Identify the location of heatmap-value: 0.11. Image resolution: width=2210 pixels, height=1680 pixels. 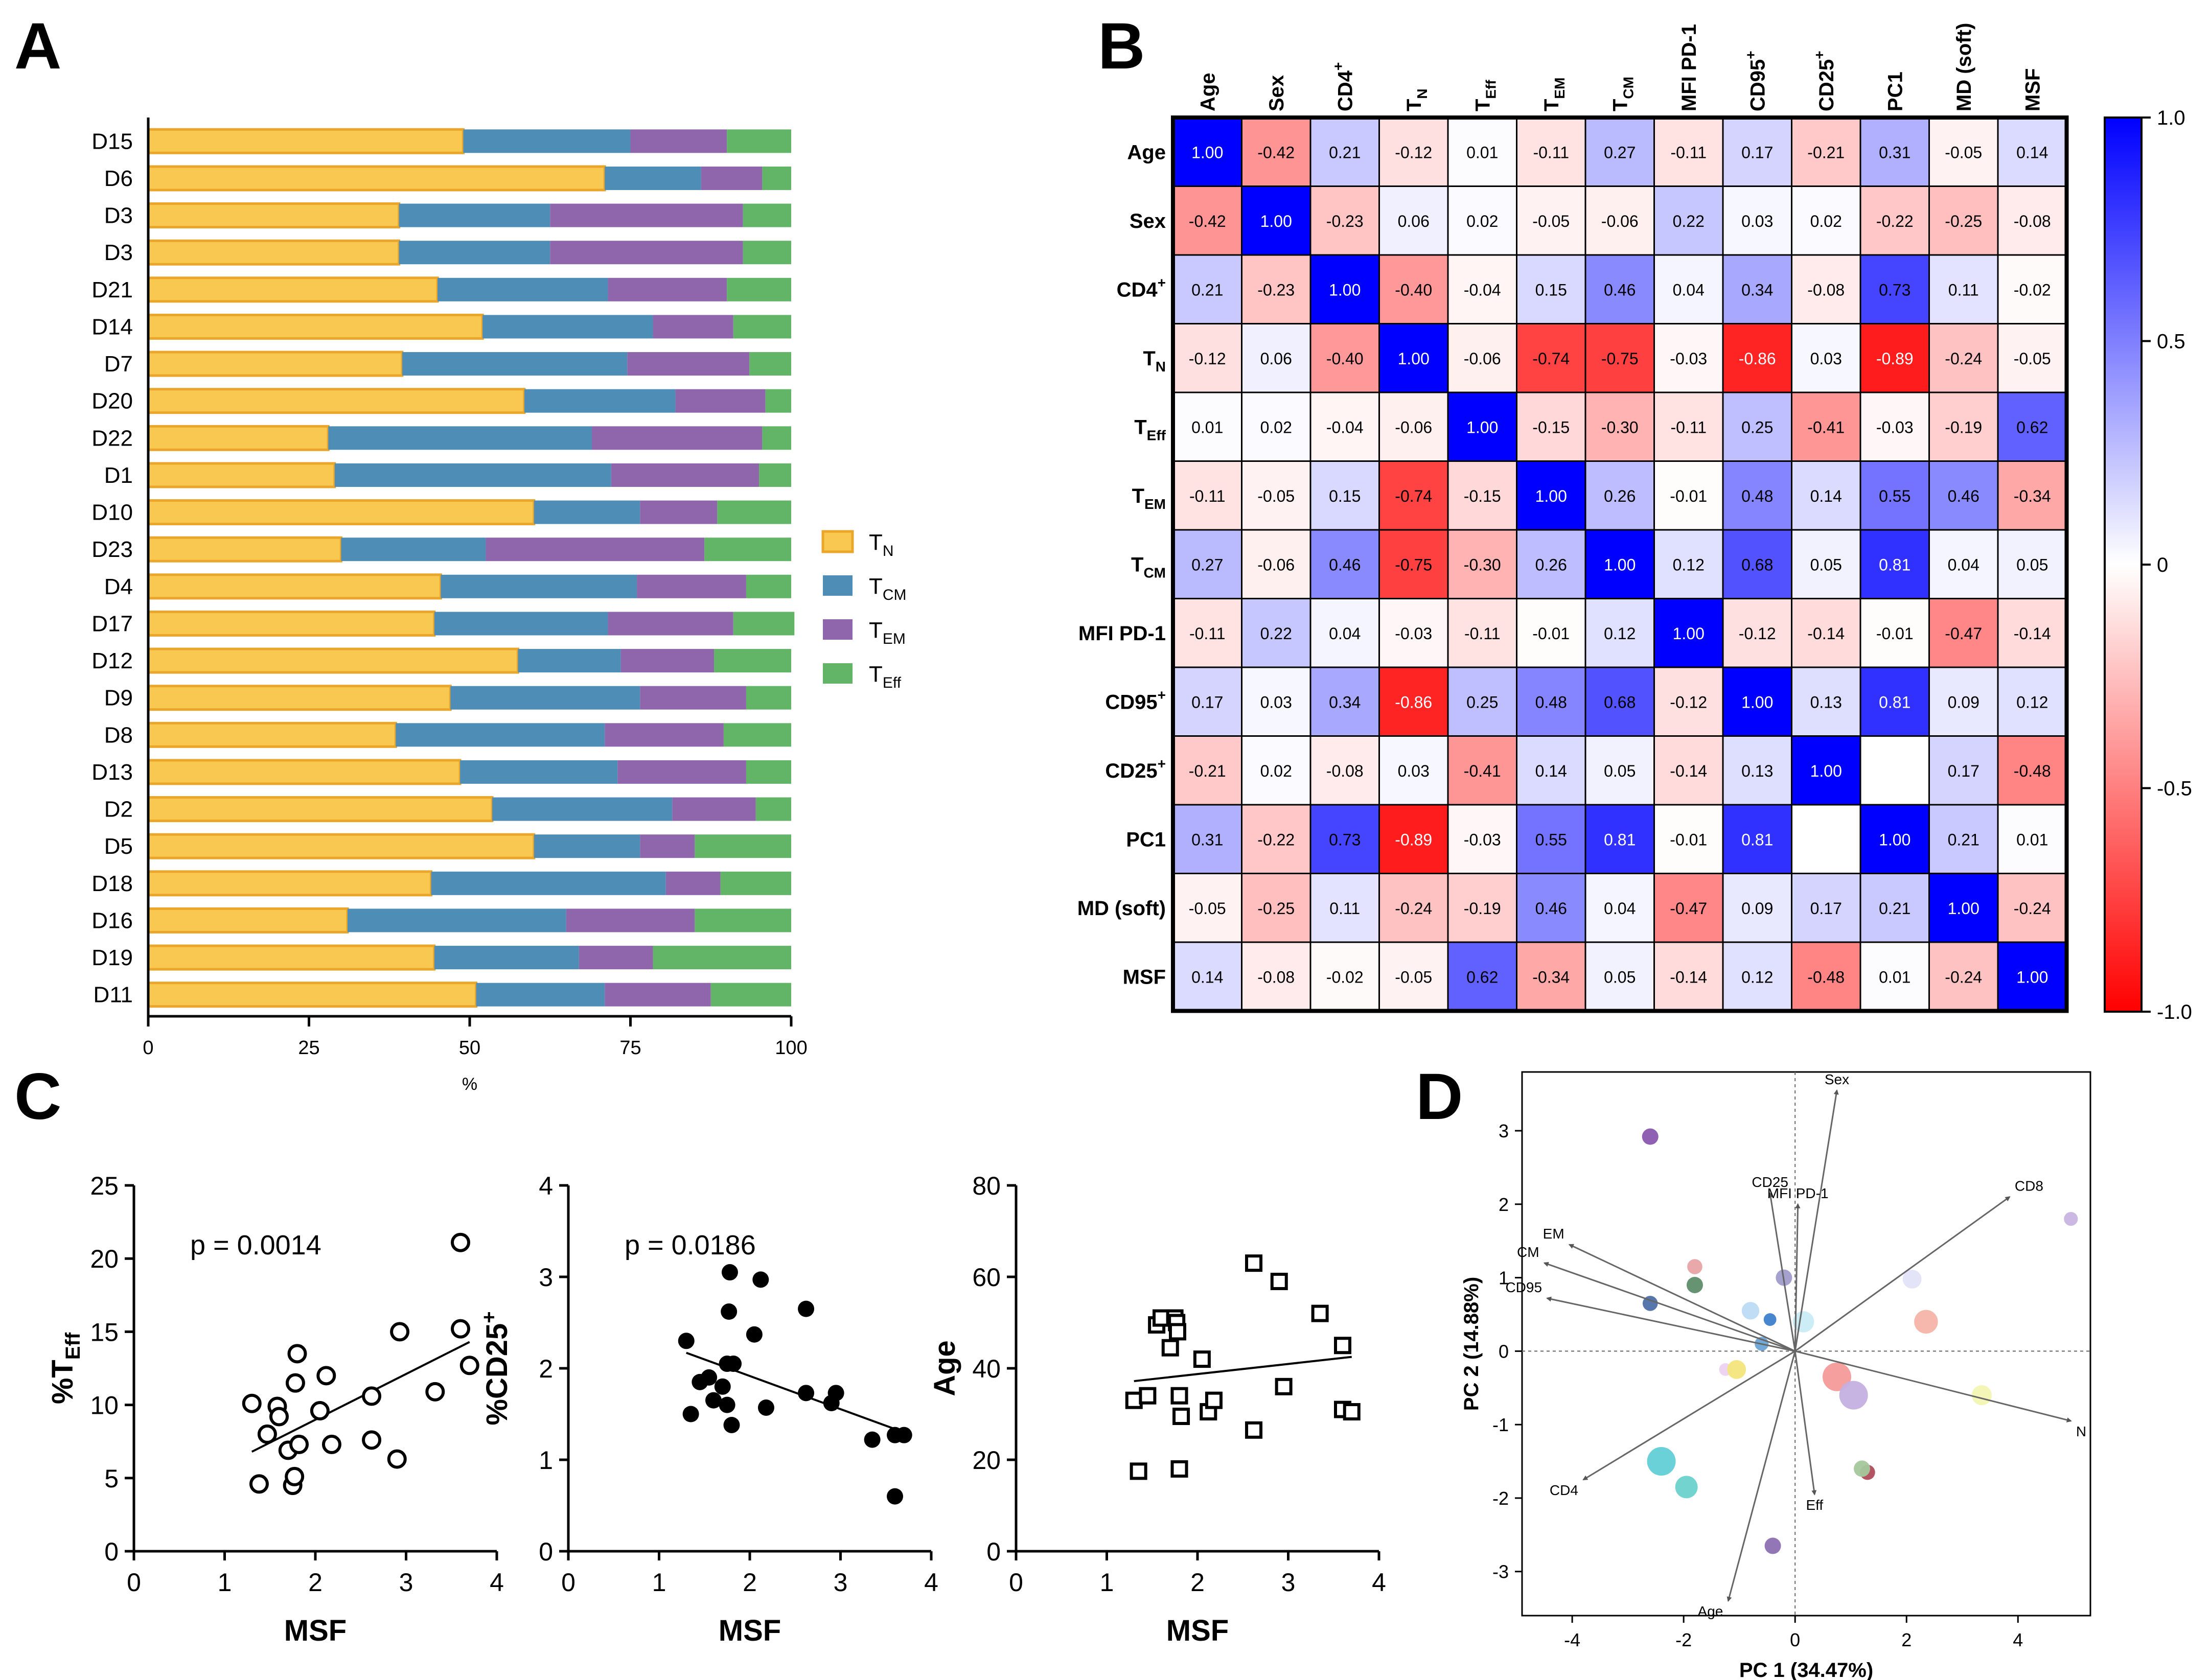
(1963, 290).